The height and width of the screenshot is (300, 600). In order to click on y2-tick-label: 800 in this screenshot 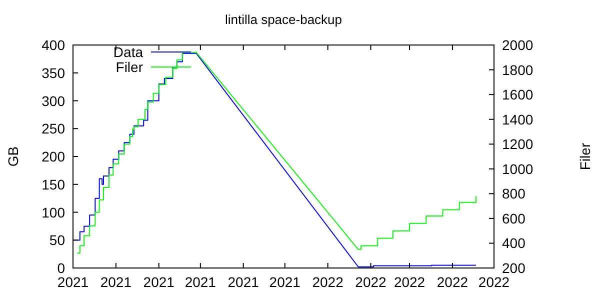, I will do `click(514, 194)`.